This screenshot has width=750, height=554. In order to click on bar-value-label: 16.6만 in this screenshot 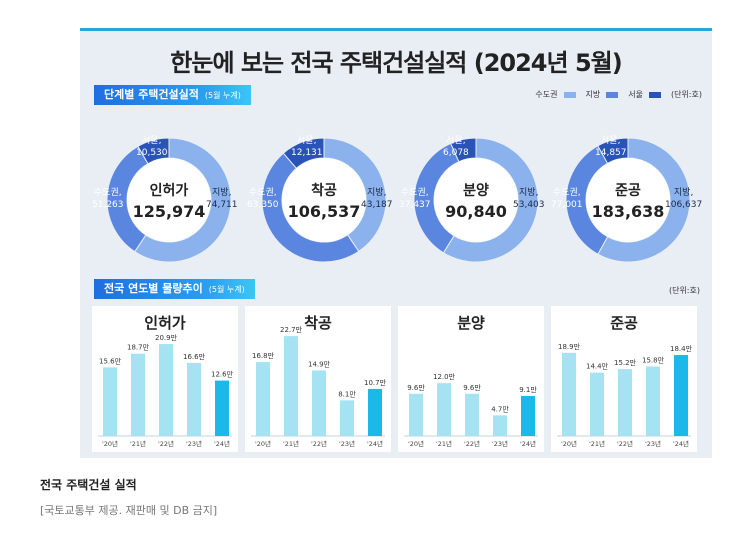, I will do `click(194, 356)`.